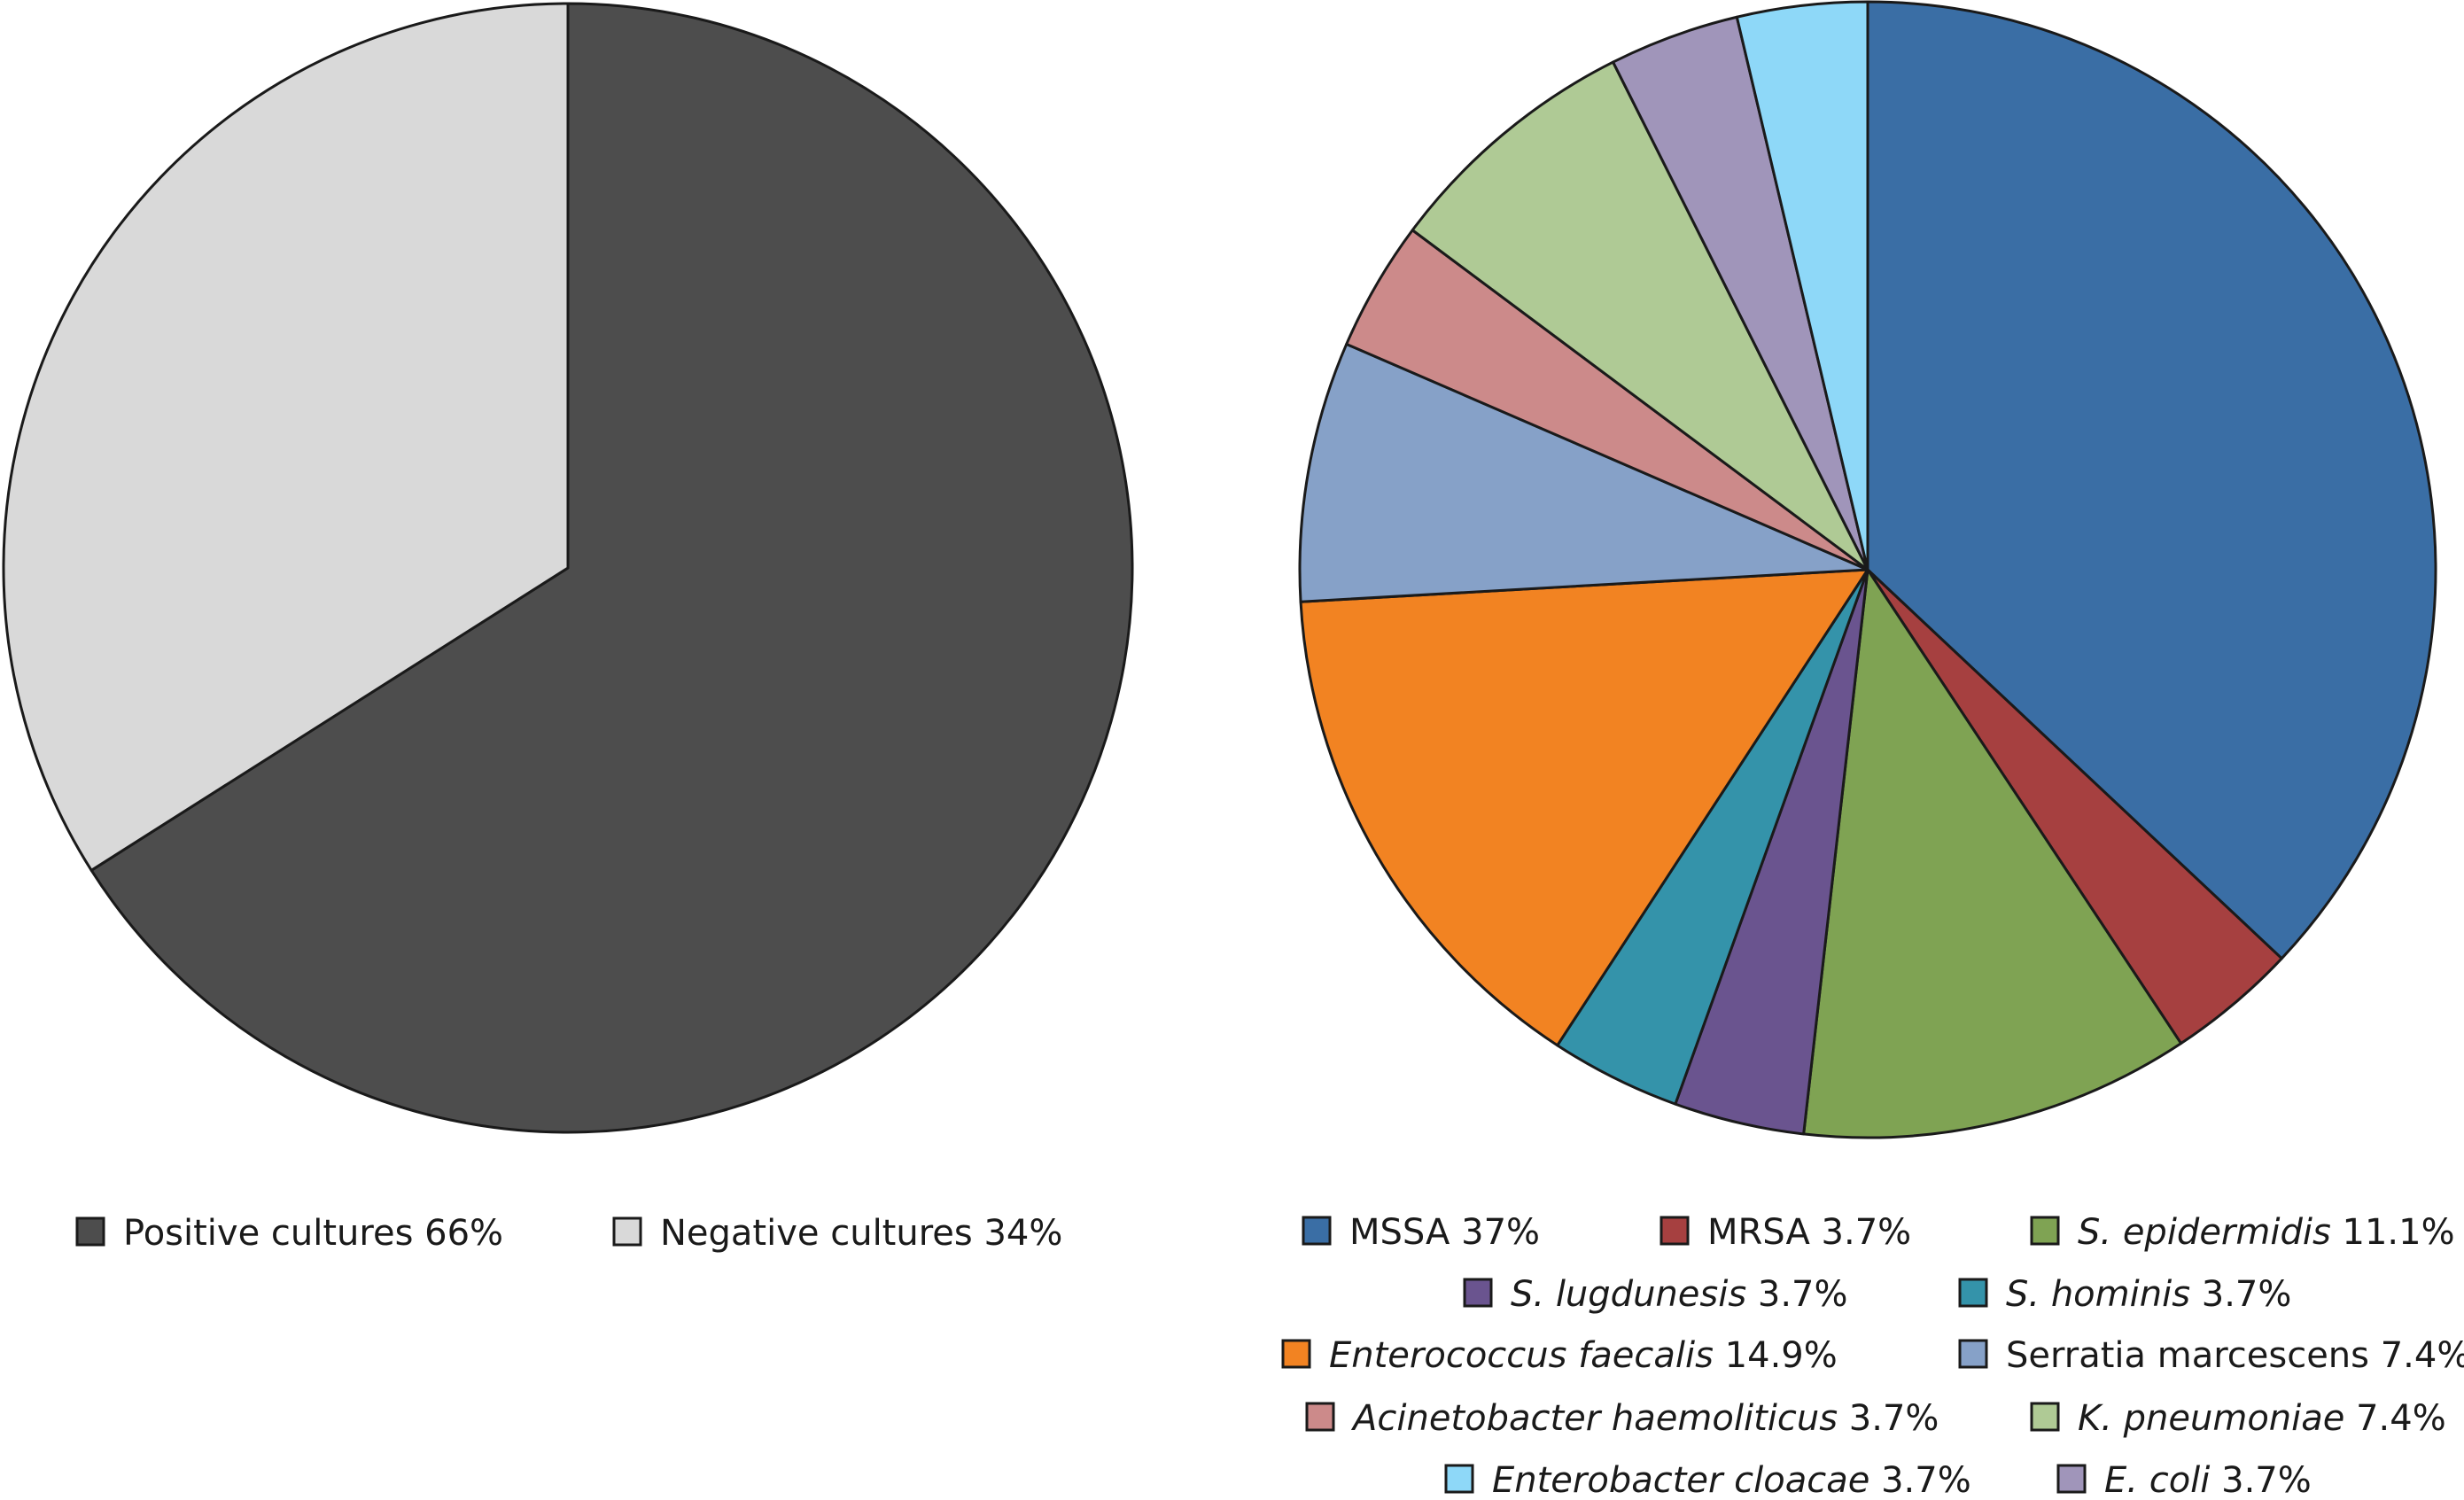 The width and height of the screenshot is (2464, 1500). I want to click on legend-item-positive-cultures: Positive cultures 66%, so click(289, 1233).